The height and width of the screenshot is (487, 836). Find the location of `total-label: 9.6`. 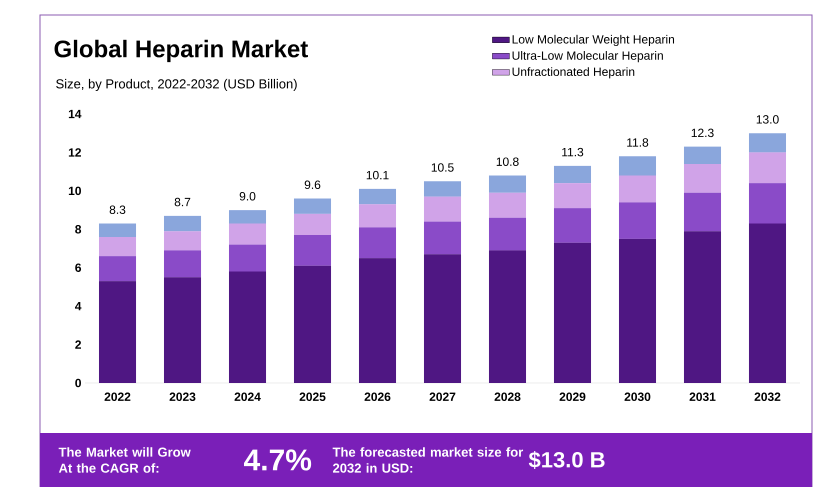

total-label: 9.6 is located at coordinates (312, 184).